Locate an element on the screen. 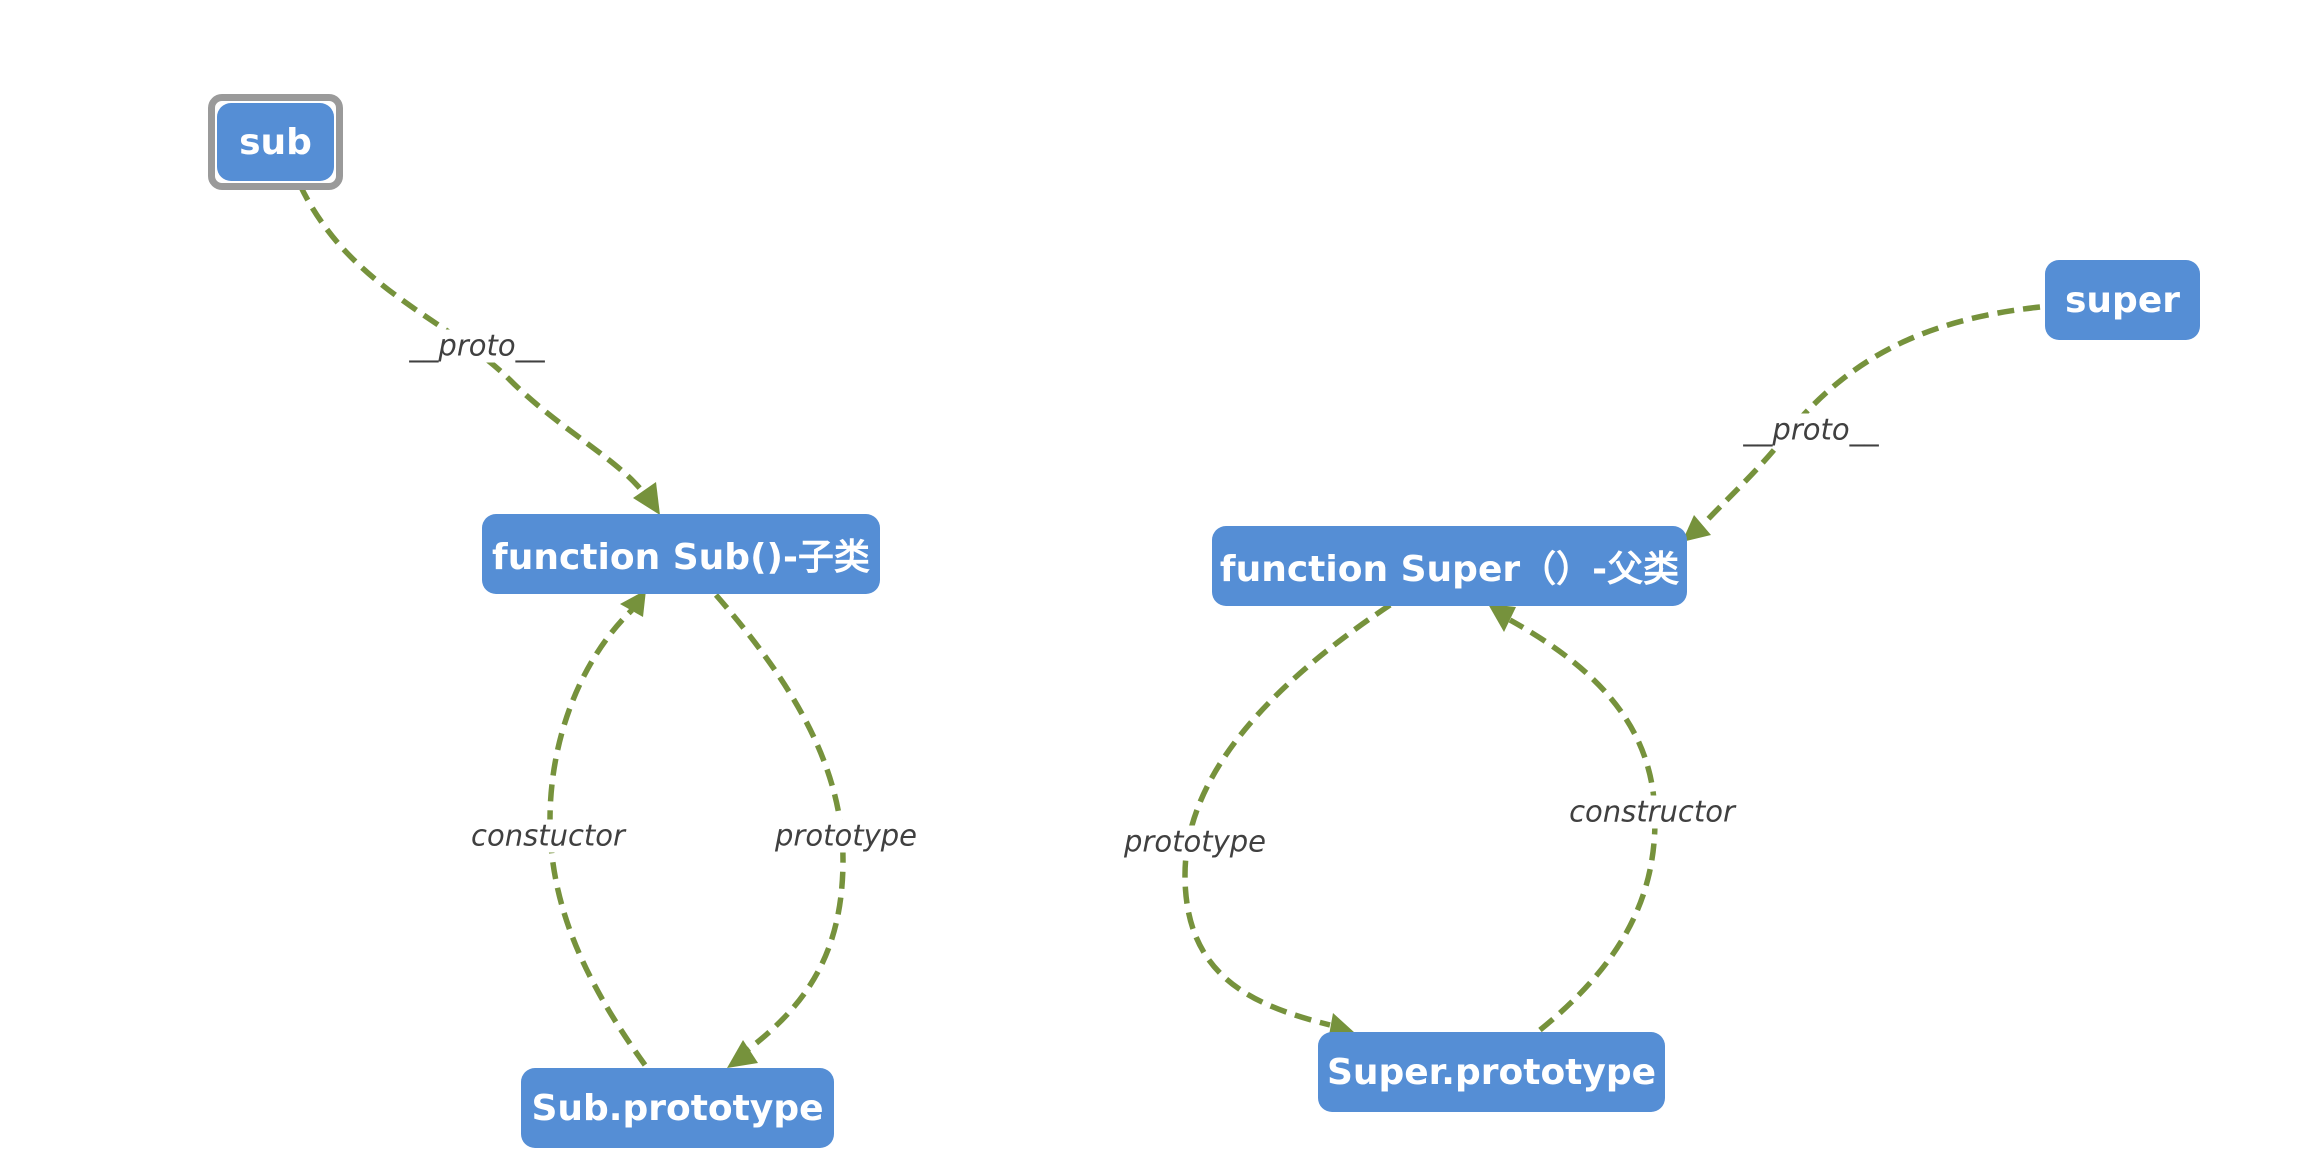 The height and width of the screenshot is (1176, 2301). edge-super-prototype is located at coordinates (1287, 815).